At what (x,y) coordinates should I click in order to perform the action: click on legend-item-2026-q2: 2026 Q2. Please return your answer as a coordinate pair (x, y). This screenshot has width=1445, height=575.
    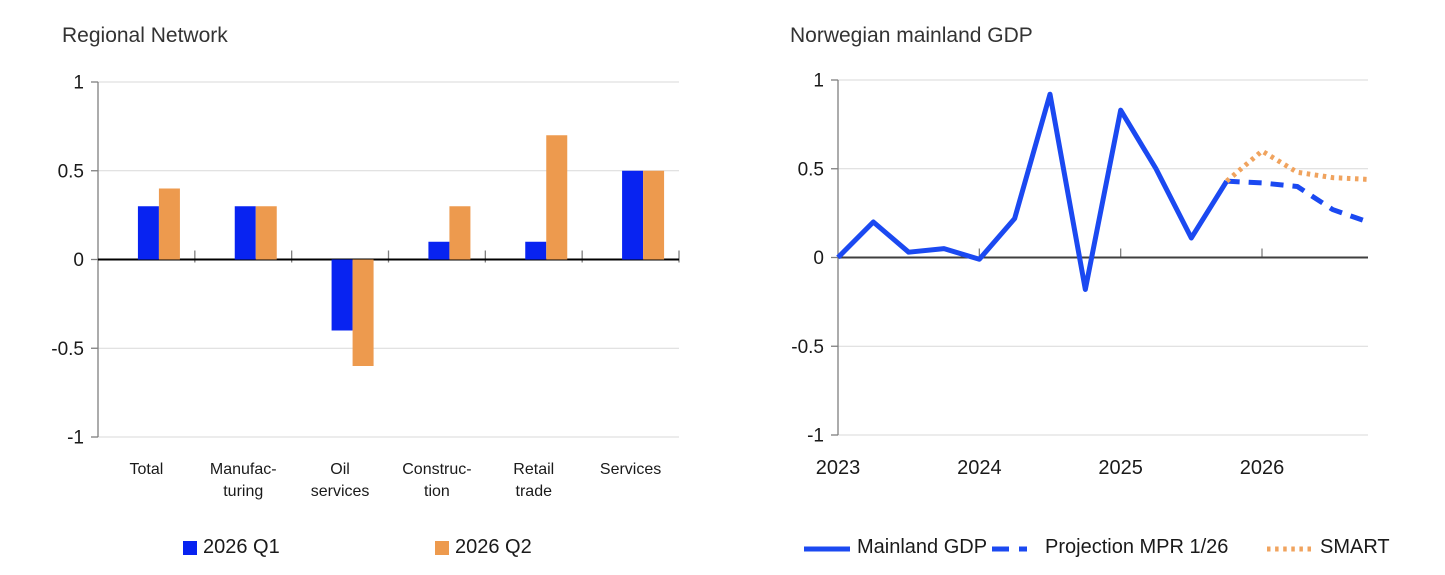
    Looking at the image, I should click on (483, 547).